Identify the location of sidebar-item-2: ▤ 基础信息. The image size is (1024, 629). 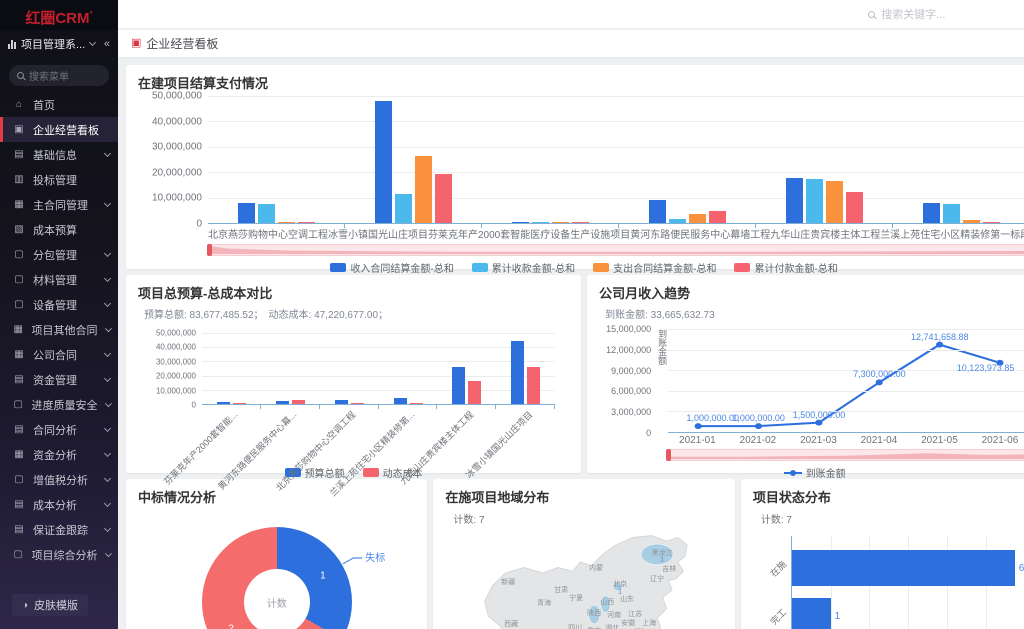
(59, 154).